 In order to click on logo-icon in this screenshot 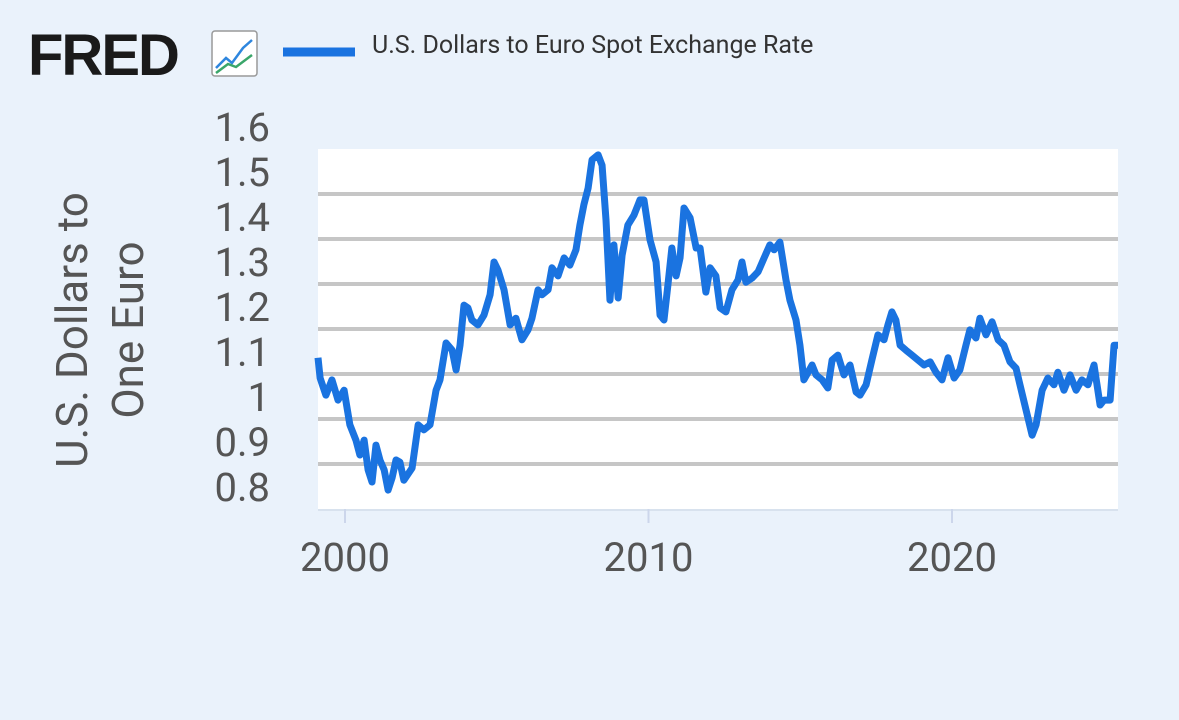, I will do `click(234, 53)`.